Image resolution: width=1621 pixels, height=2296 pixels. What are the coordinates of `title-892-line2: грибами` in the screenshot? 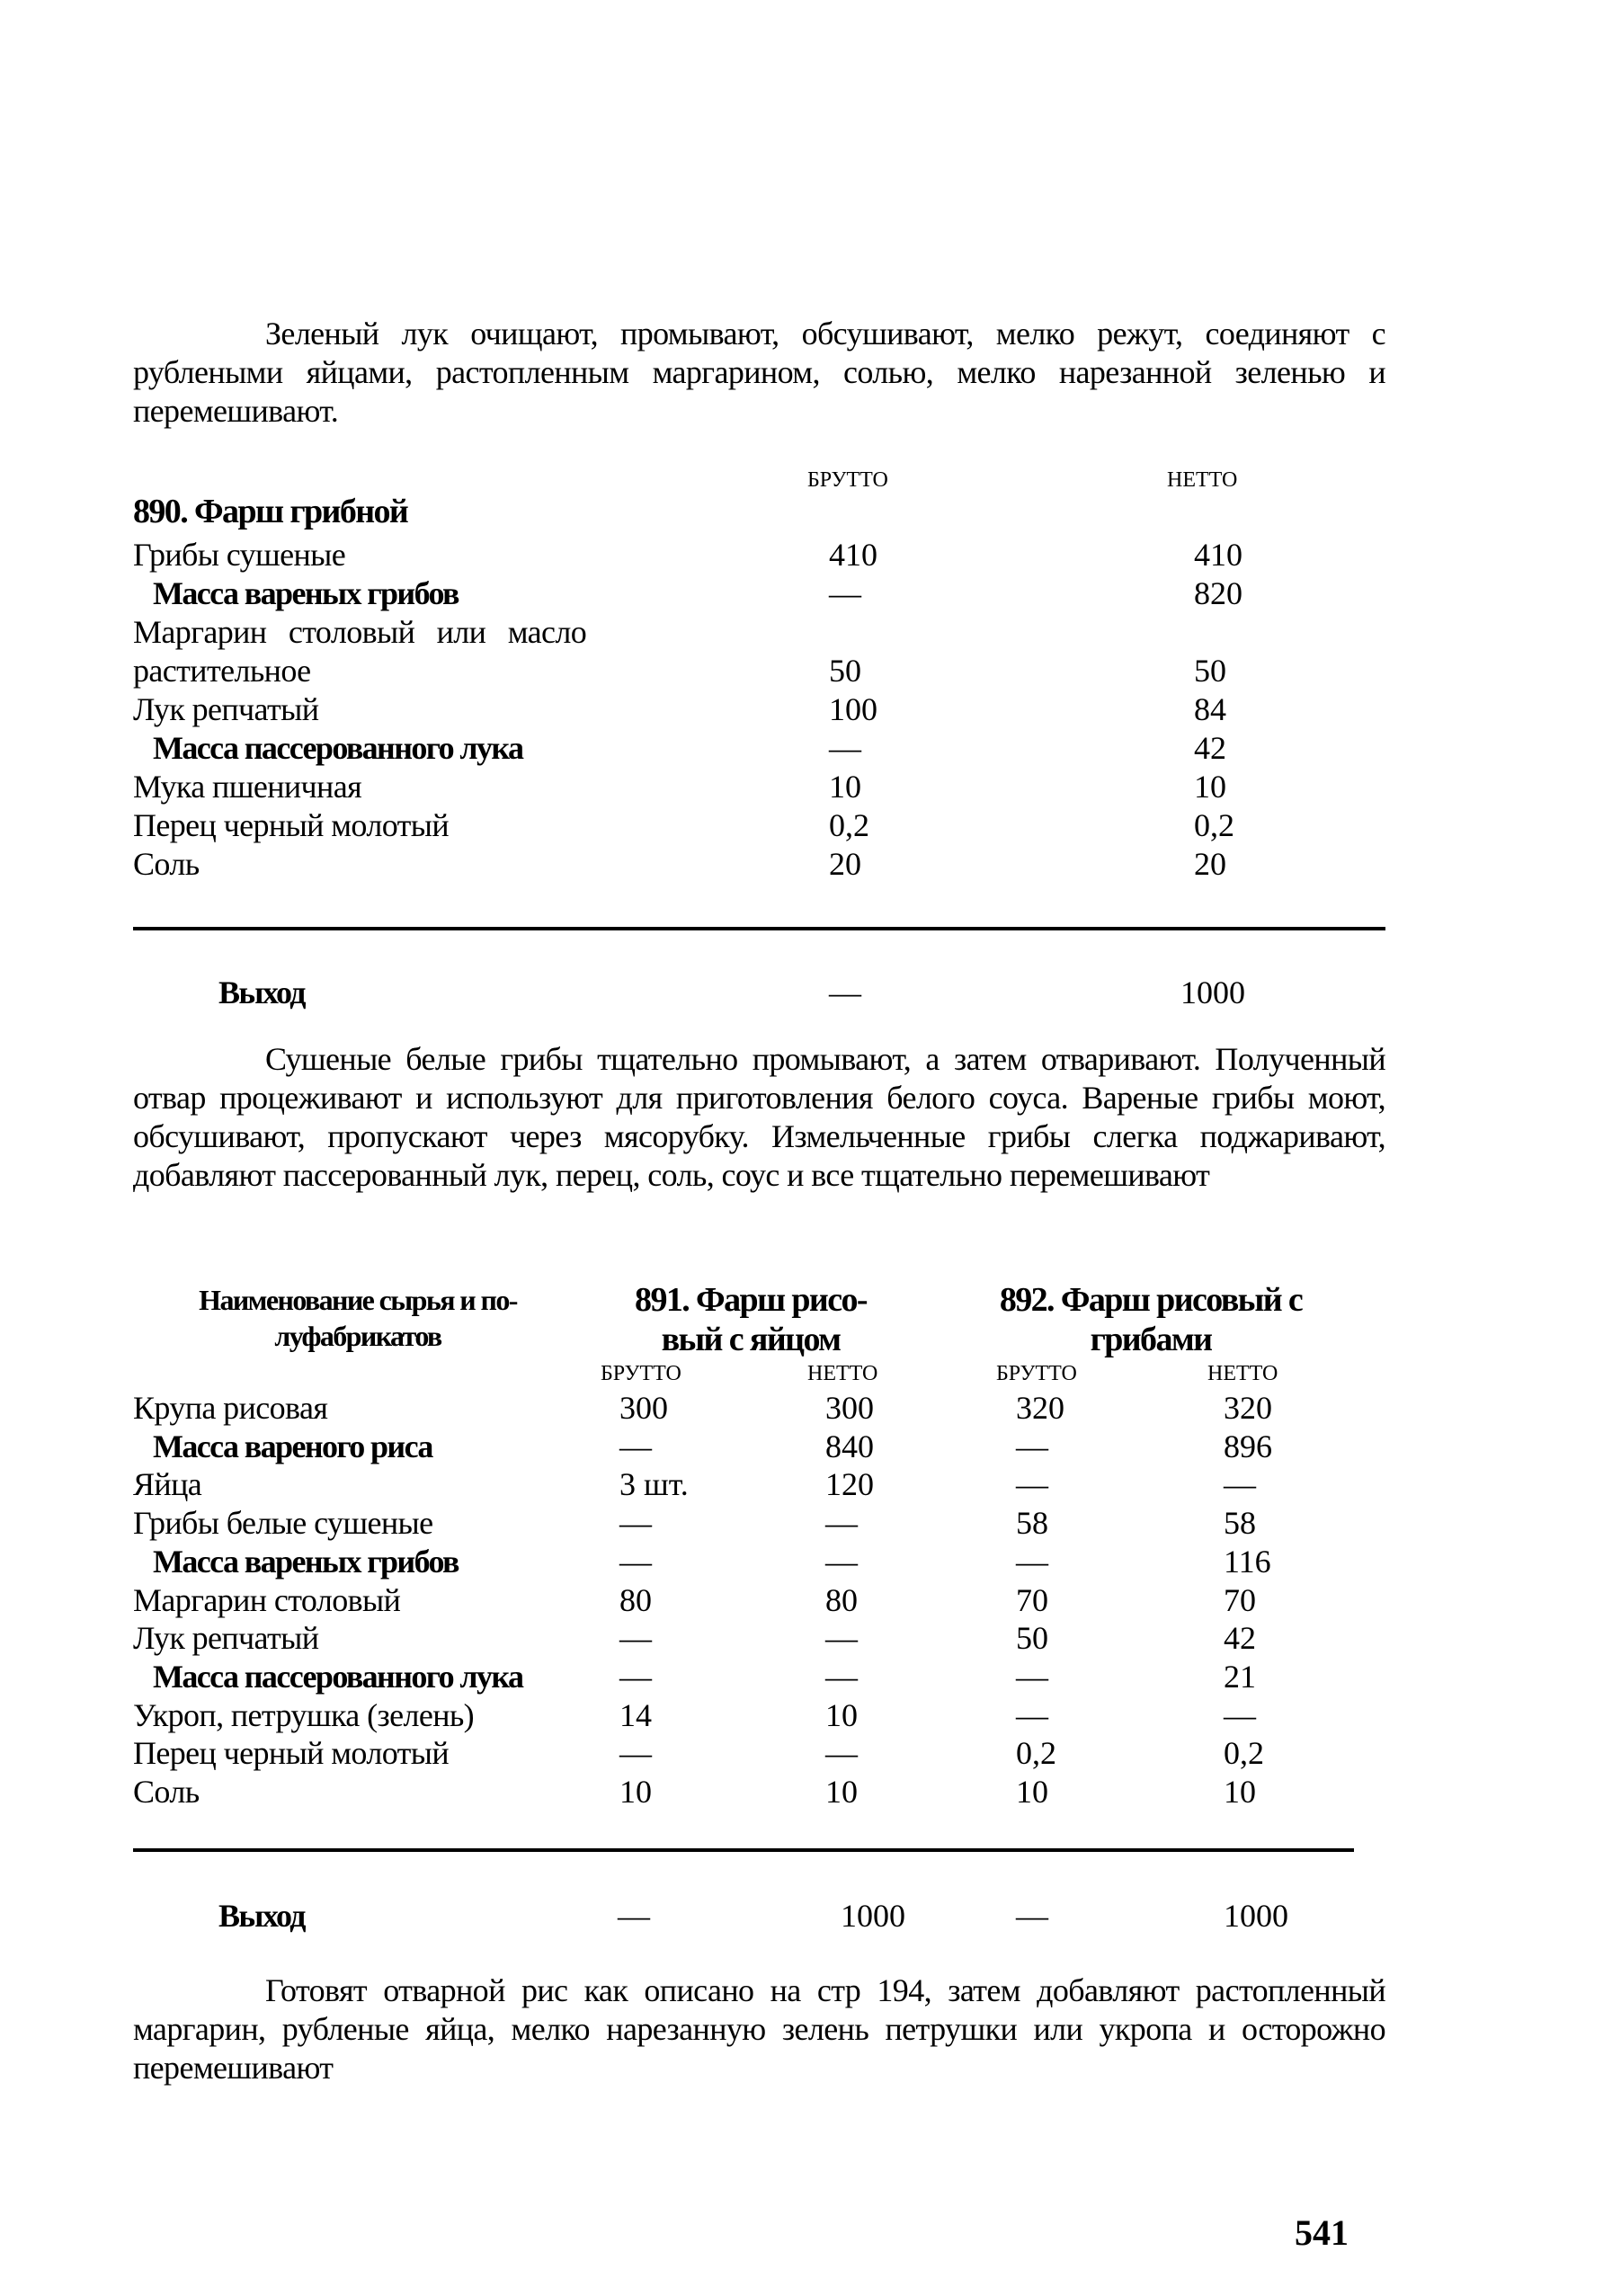 It's located at (1152, 1339).